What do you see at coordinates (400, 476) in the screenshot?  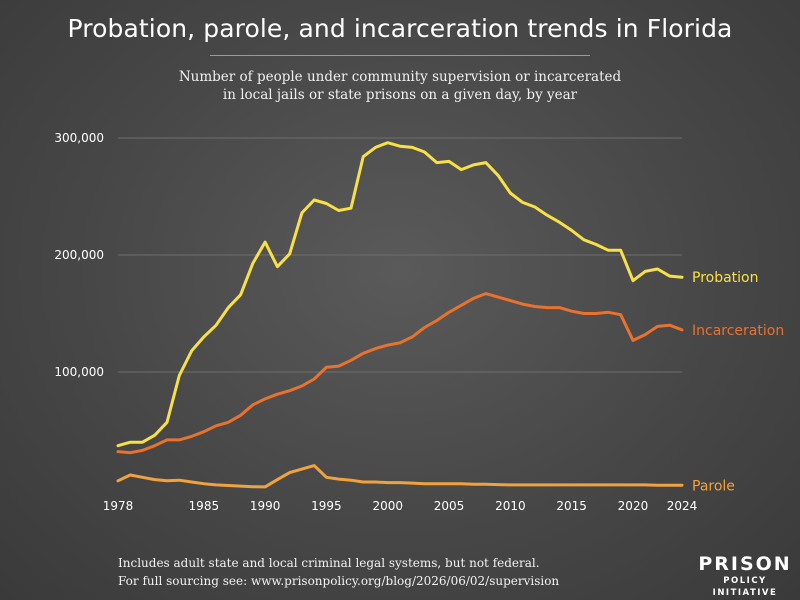 I see `series-line-parole` at bounding box center [400, 476].